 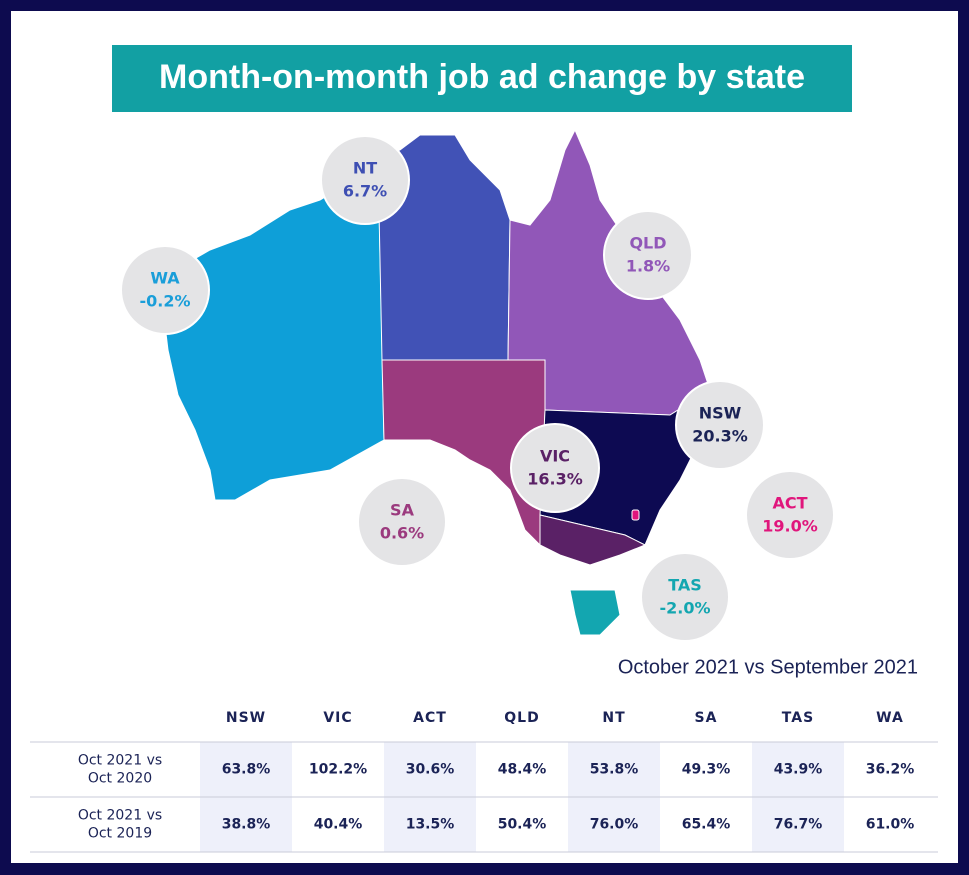 I want to click on state-bubble: QLD 1.8%, so click(x=648, y=255).